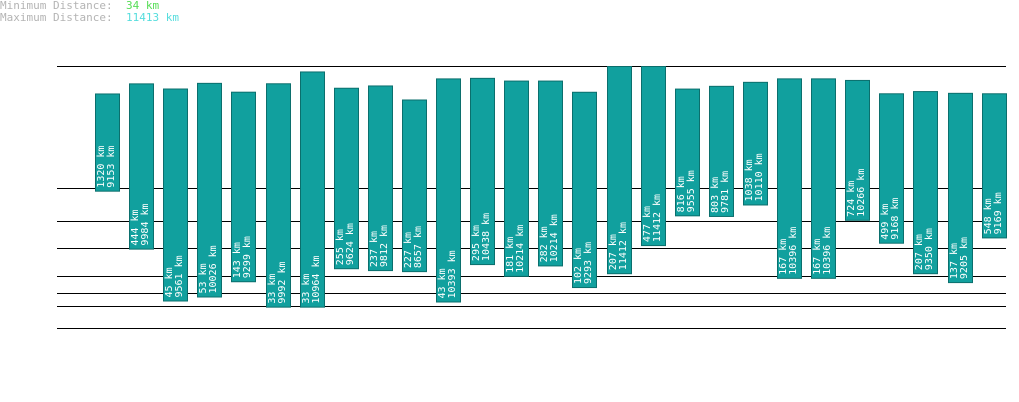 Image resolution: width=1019 pixels, height=402 pixels. What do you see at coordinates (442, 283) in the screenshot?
I see `bar-start-label: 43 km` at bounding box center [442, 283].